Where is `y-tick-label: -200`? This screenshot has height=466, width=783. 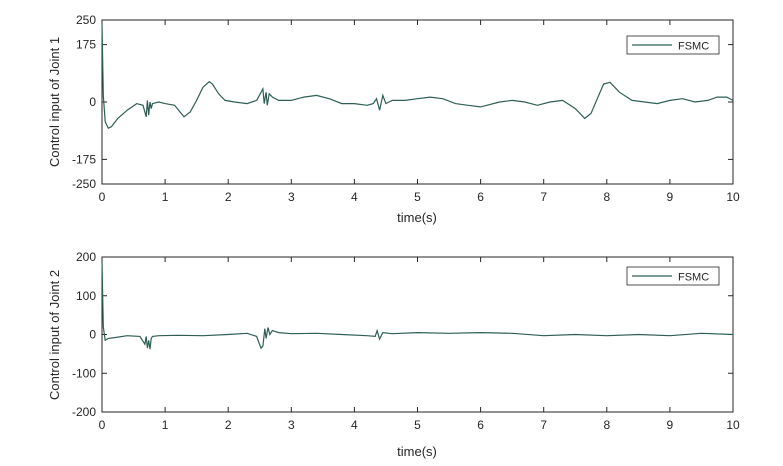
y-tick-label: -200 is located at coordinates (84, 412).